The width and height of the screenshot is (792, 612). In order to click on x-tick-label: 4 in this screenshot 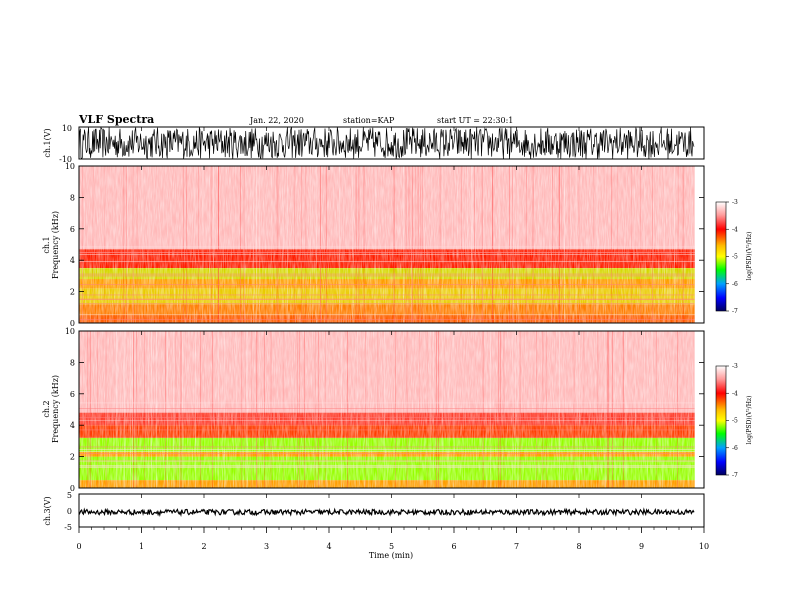, I will do `click(328, 546)`.